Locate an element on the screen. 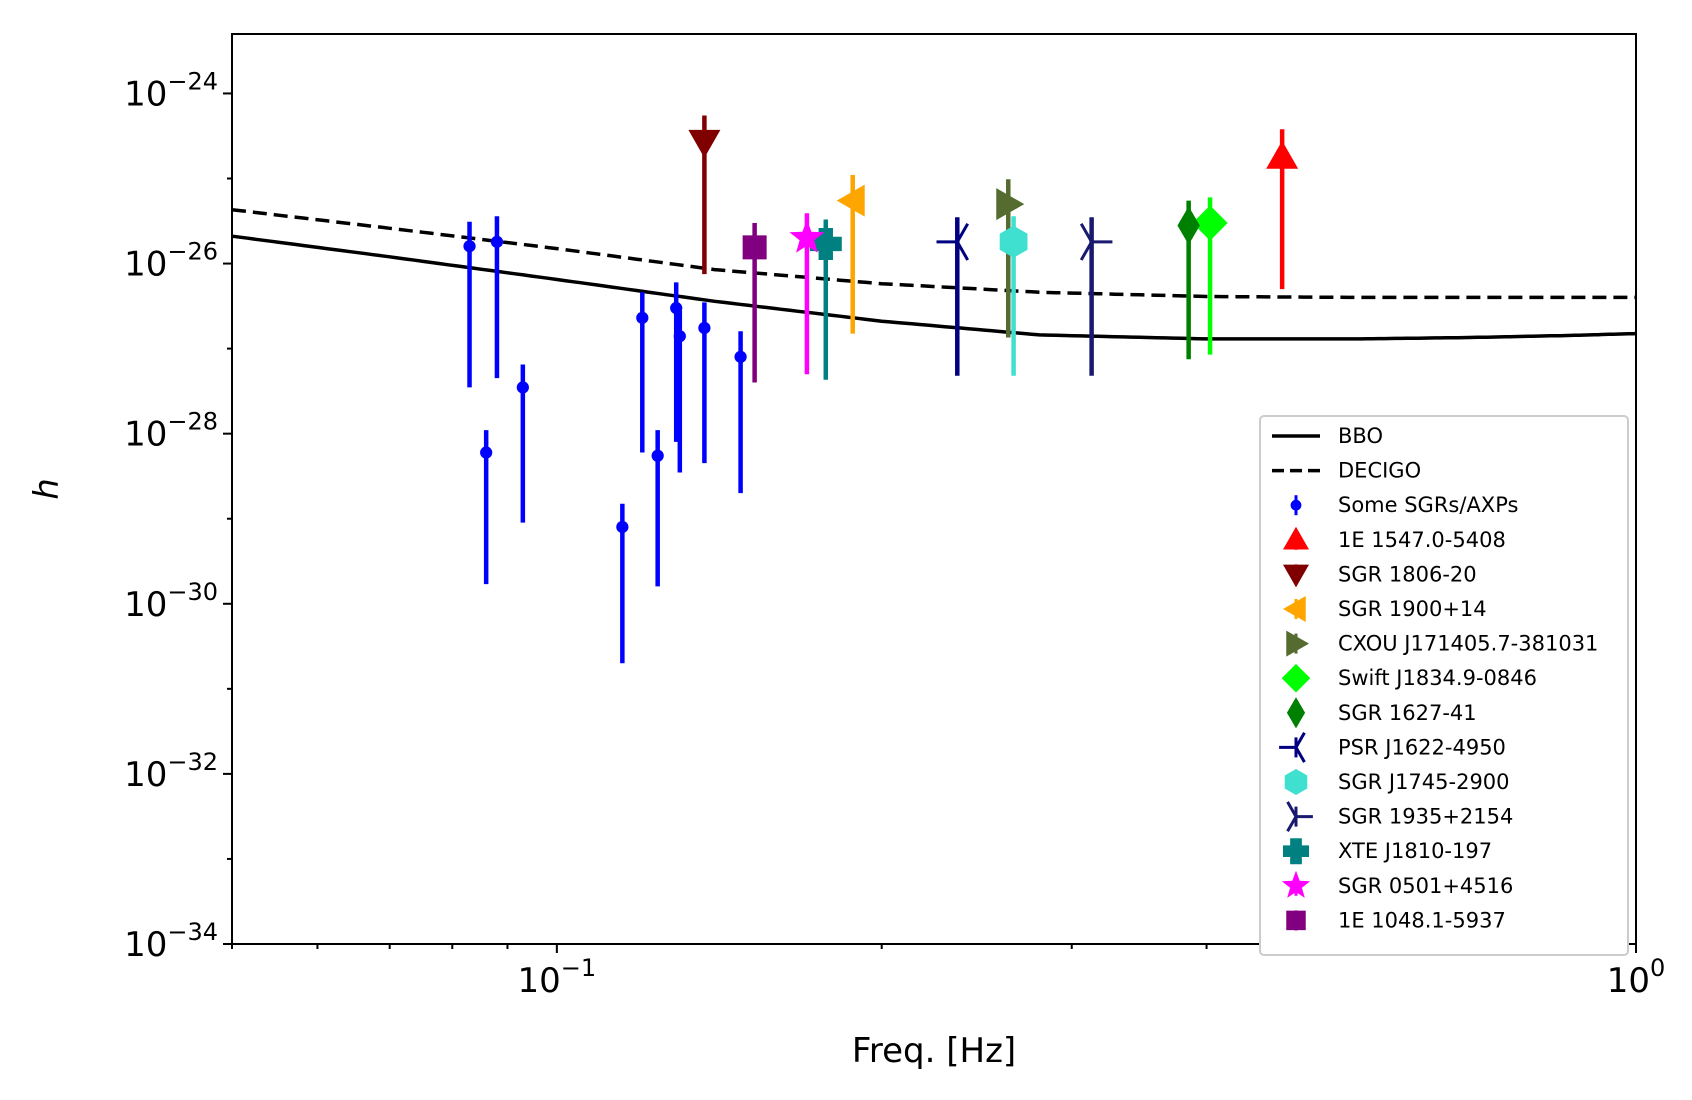 The image size is (1692, 1100). legend-item: DECIGO is located at coordinates (1346, 471).